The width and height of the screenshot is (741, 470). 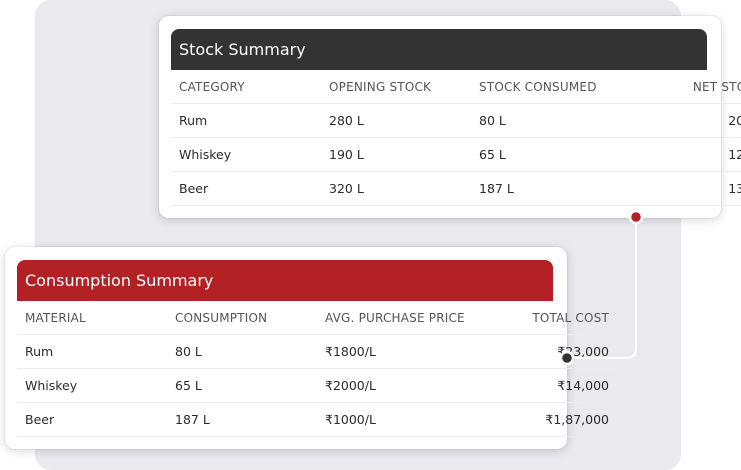 I want to click on cell-consumption: 187 L, so click(x=242, y=419).